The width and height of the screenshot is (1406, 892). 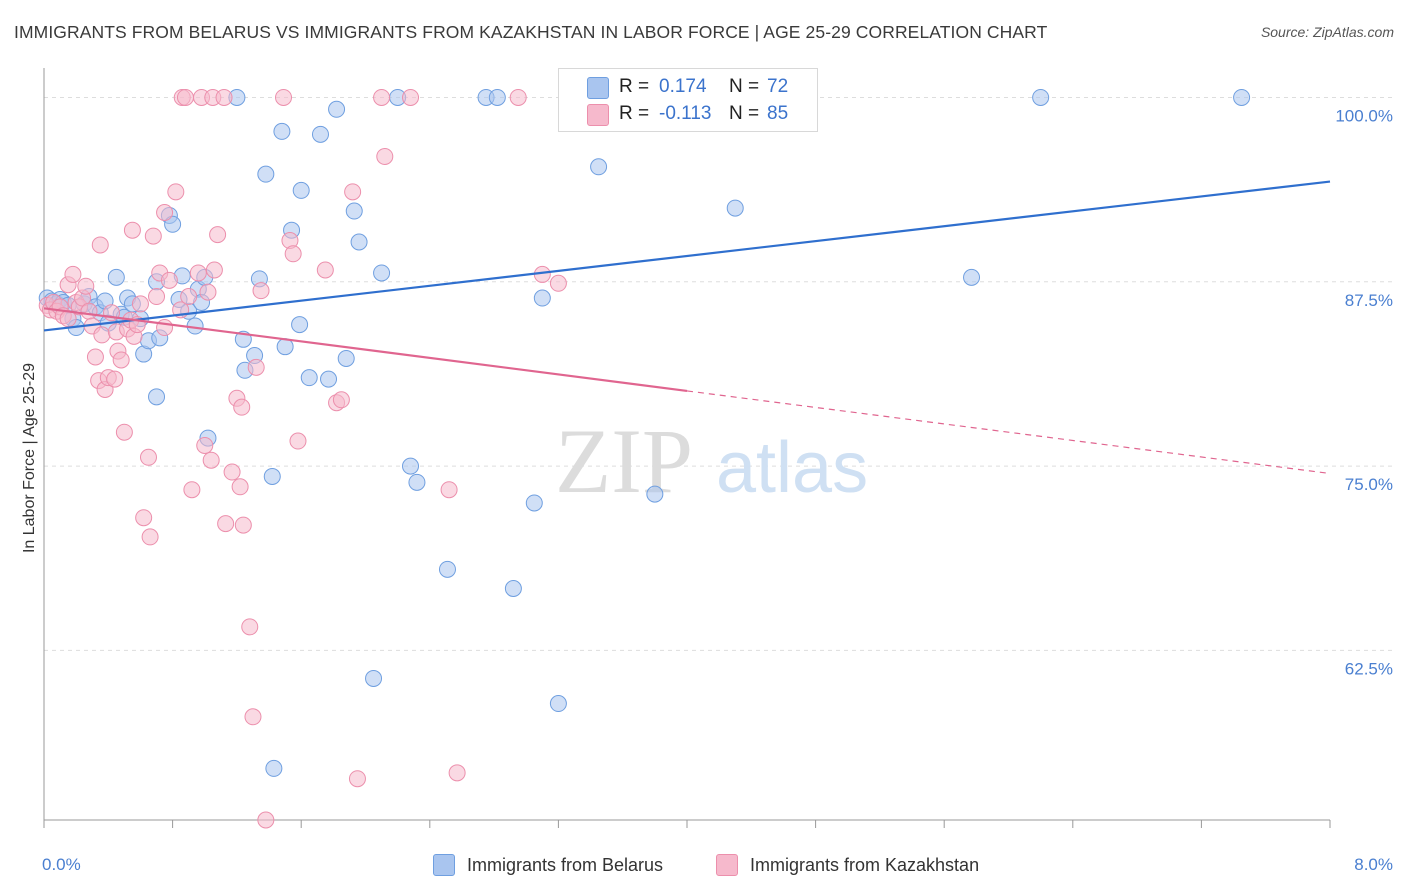 I want to click on source-label: Source: ZipAtlas.com, so click(x=1327, y=32).